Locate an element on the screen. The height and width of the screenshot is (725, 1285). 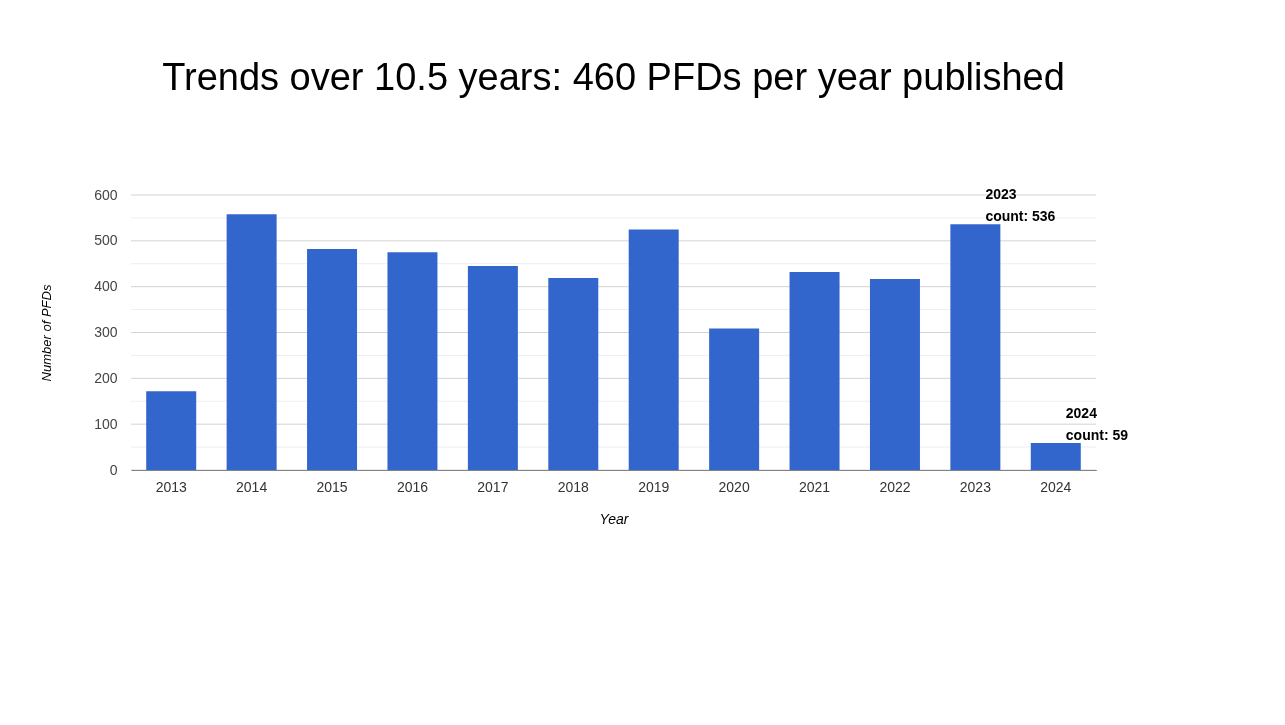
y-tick-label: 600 is located at coordinates (106, 194).